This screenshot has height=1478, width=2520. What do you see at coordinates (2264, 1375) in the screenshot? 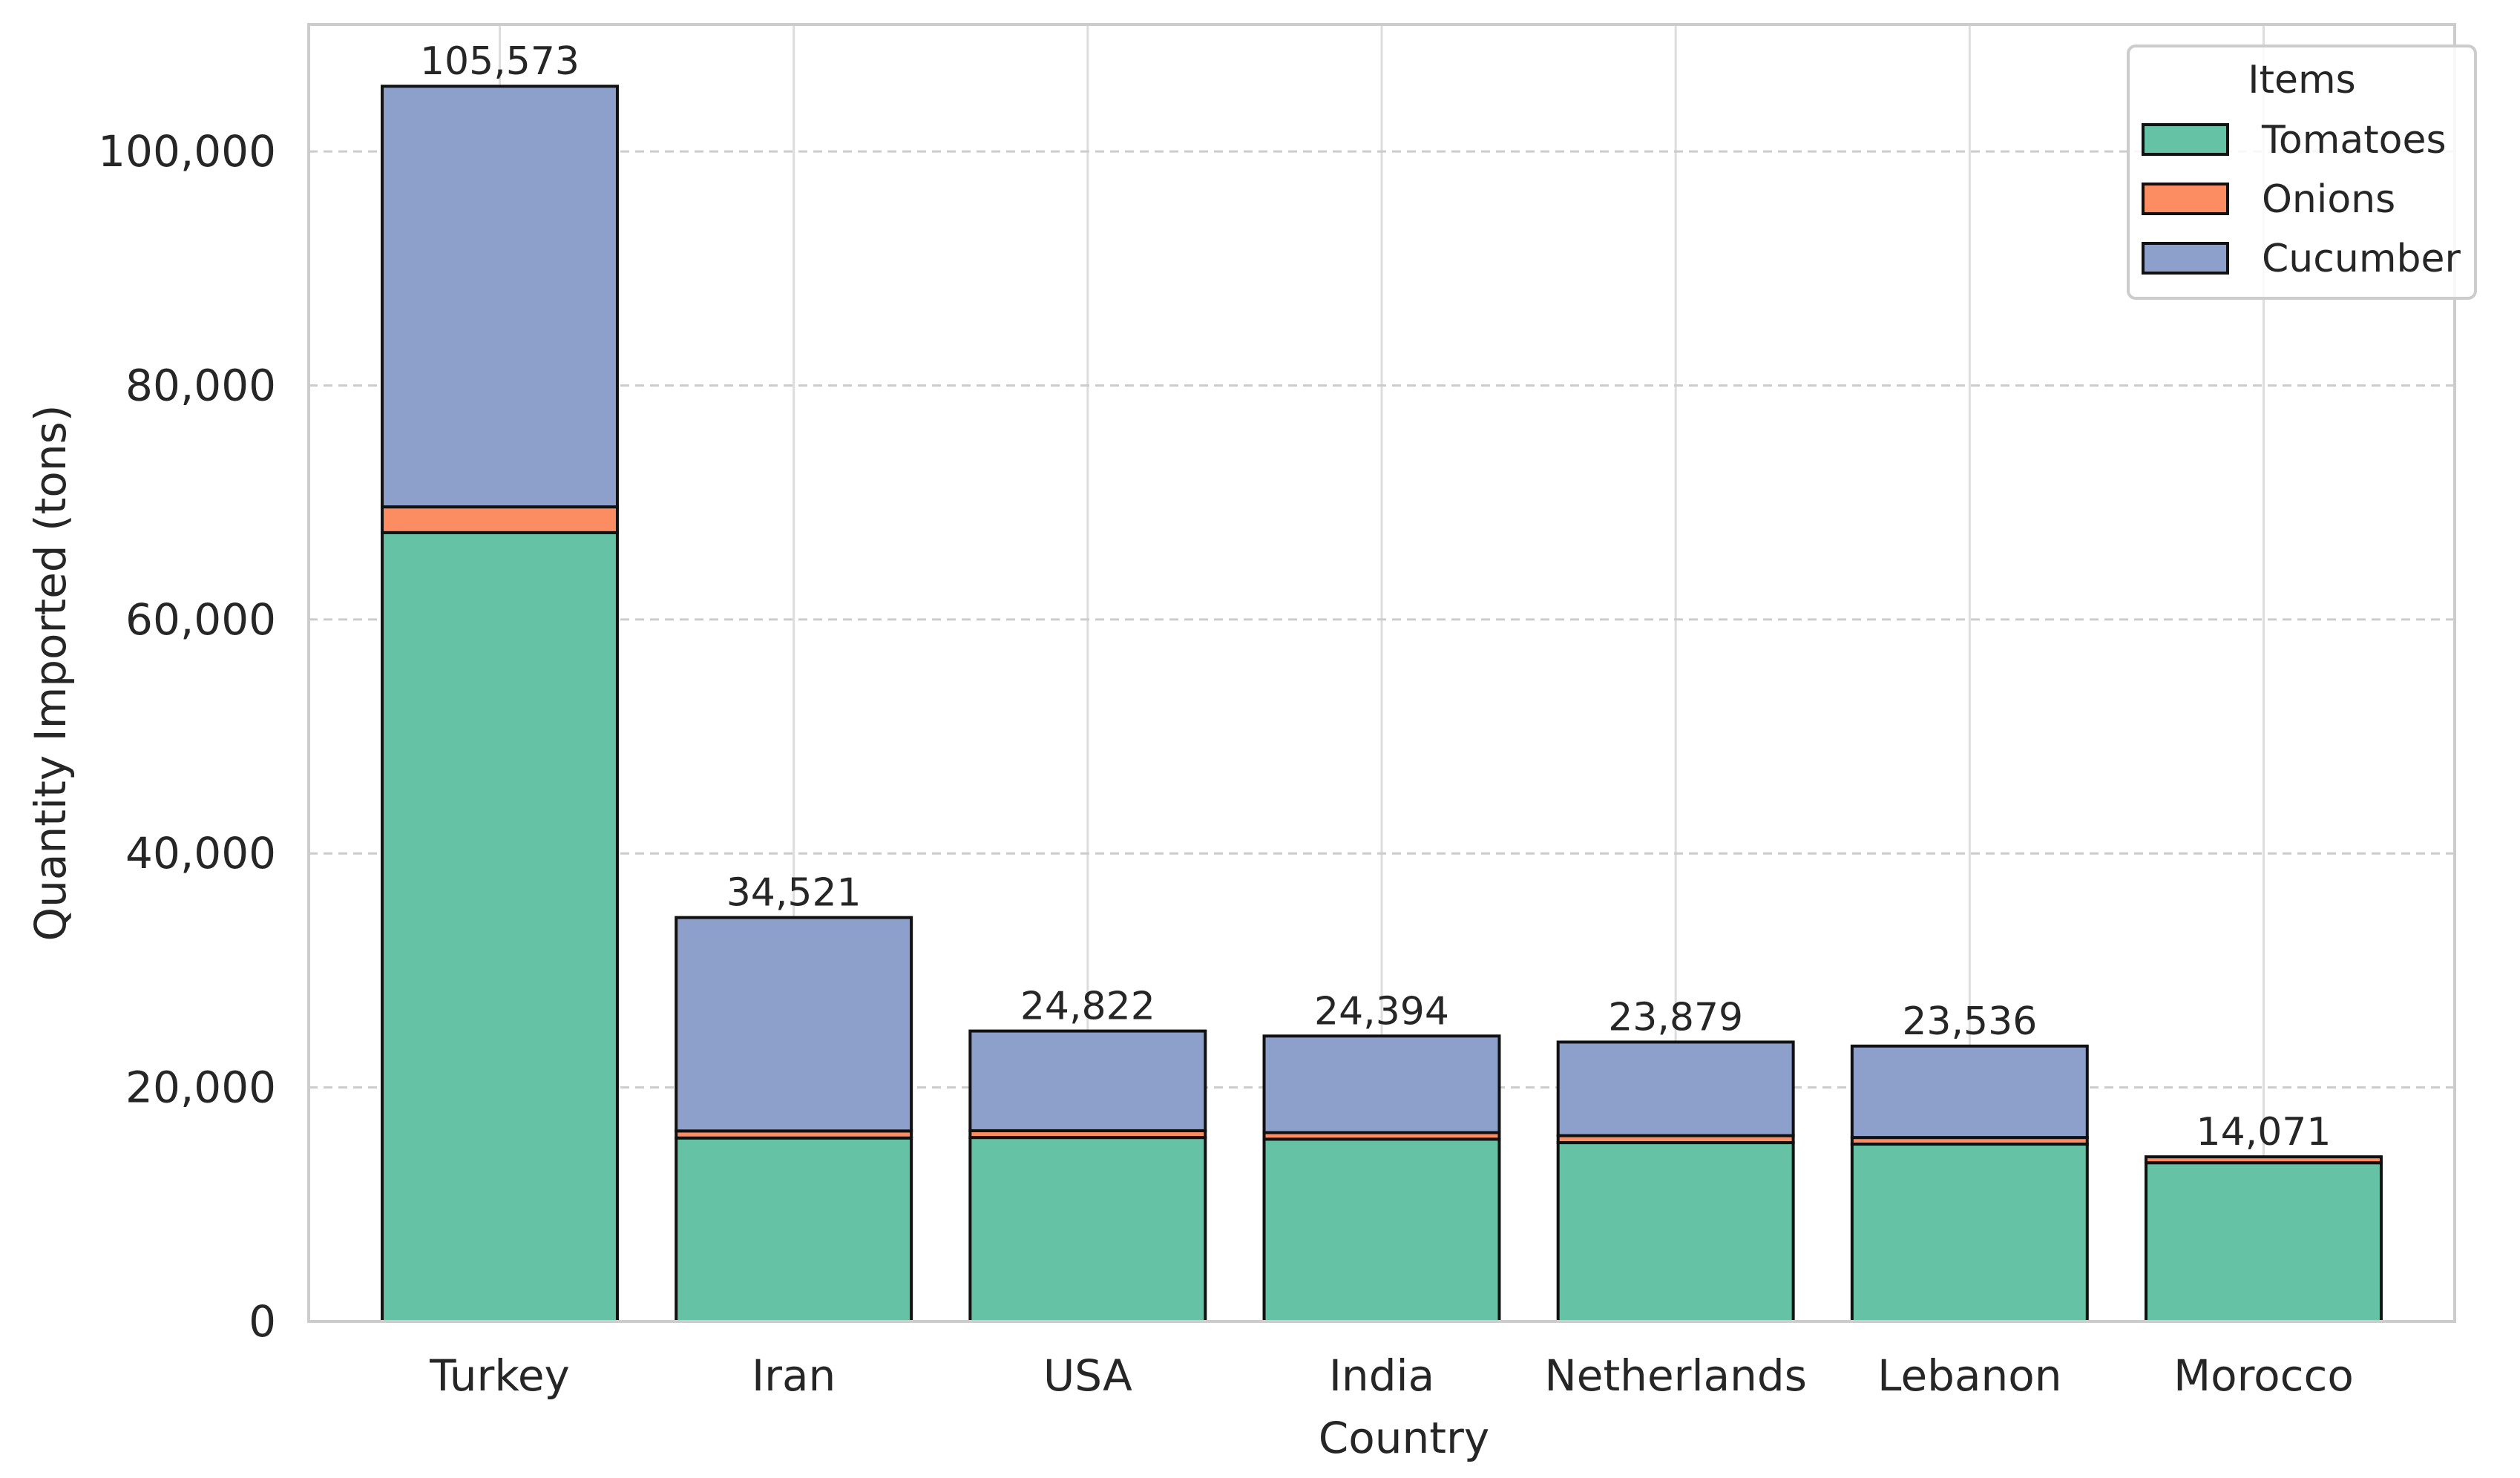
I see `x-tick-label: Morocco` at bounding box center [2264, 1375].